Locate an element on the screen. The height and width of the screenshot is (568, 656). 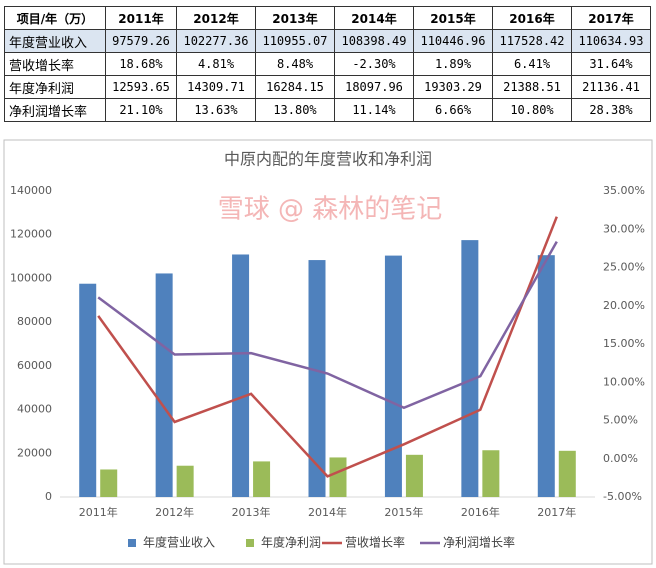
y-tick-label: 80000 is located at coordinates (34, 321).